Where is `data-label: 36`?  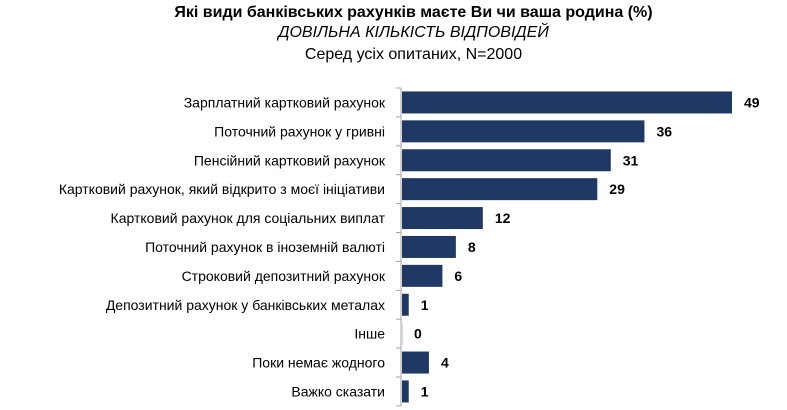 data-label: 36 is located at coordinates (664, 131).